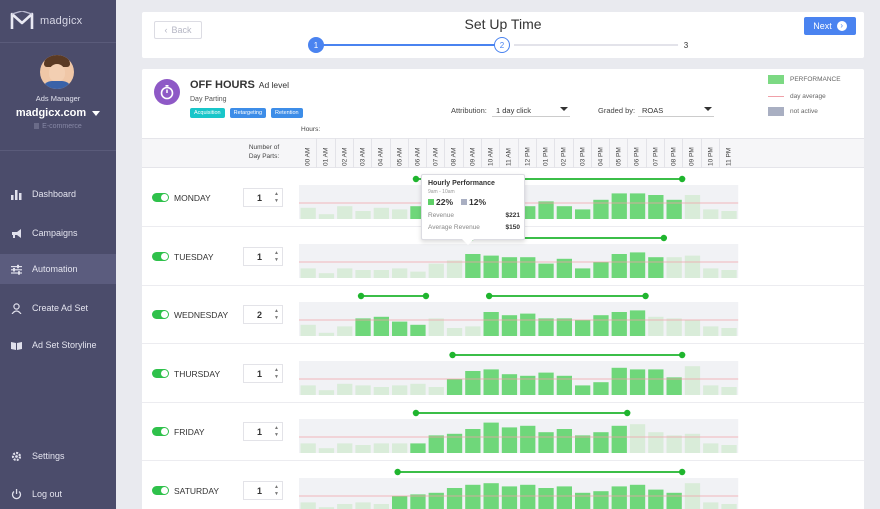  What do you see at coordinates (58, 194) in the screenshot?
I see `sidebar-item-dashboard: Dashboard` at bounding box center [58, 194].